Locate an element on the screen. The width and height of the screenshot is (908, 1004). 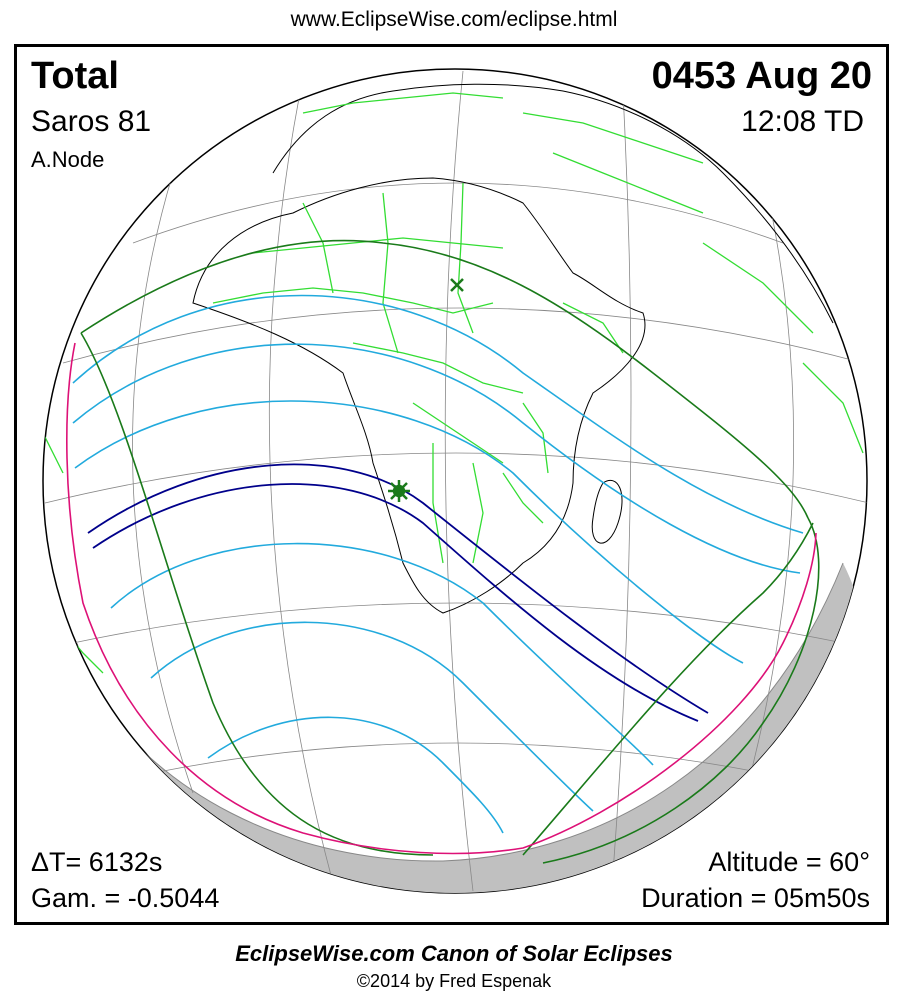
source-url: www.EclipseWise.com/eclipse.html is located at coordinates (454, 19).